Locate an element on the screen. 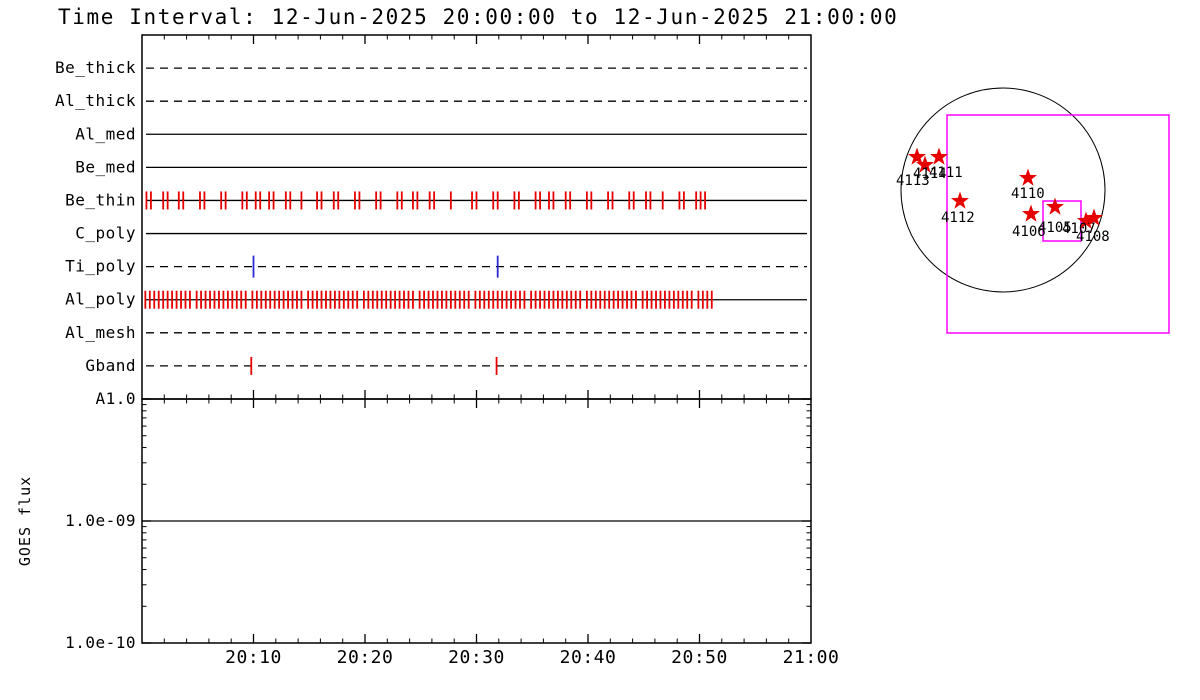  active-region-label-4112: 4112 is located at coordinates (958, 218).